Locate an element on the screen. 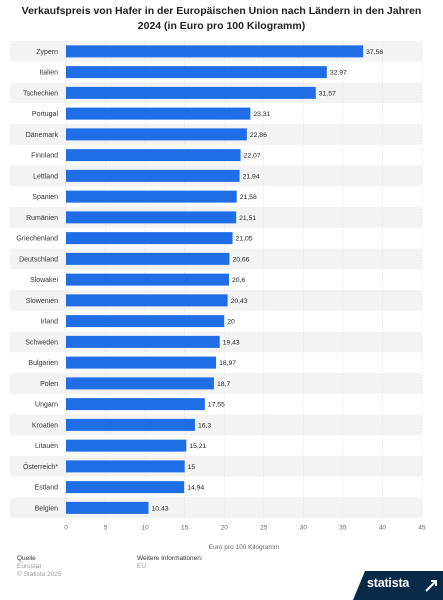 The height and width of the screenshot is (600, 443). value-label: 14,94 is located at coordinates (195, 488).